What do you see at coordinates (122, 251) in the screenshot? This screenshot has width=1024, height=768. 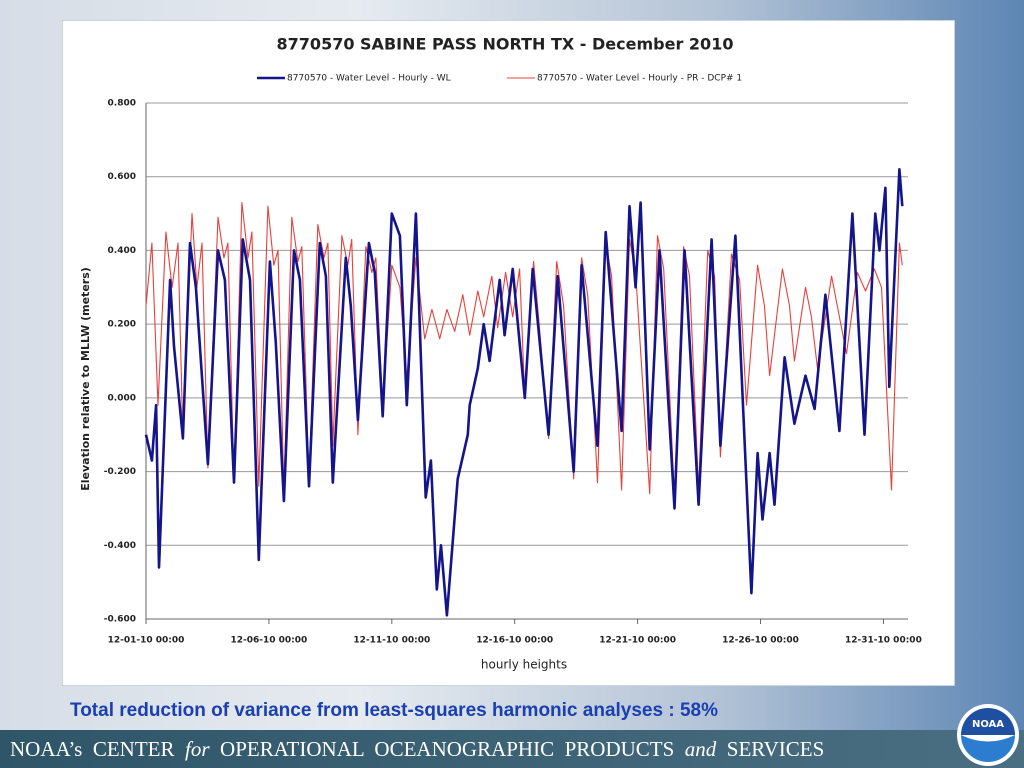 I see `y-tick-label: 0.400` at bounding box center [122, 251].